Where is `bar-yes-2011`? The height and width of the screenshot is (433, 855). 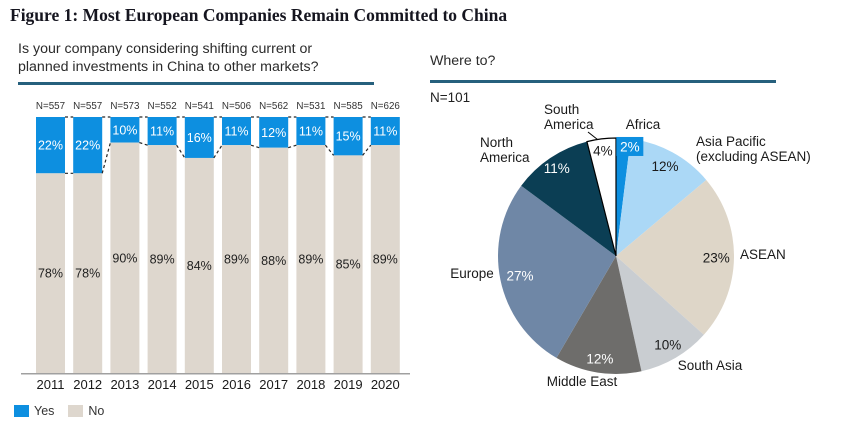 bar-yes-2011 is located at coordinates (50, 145).